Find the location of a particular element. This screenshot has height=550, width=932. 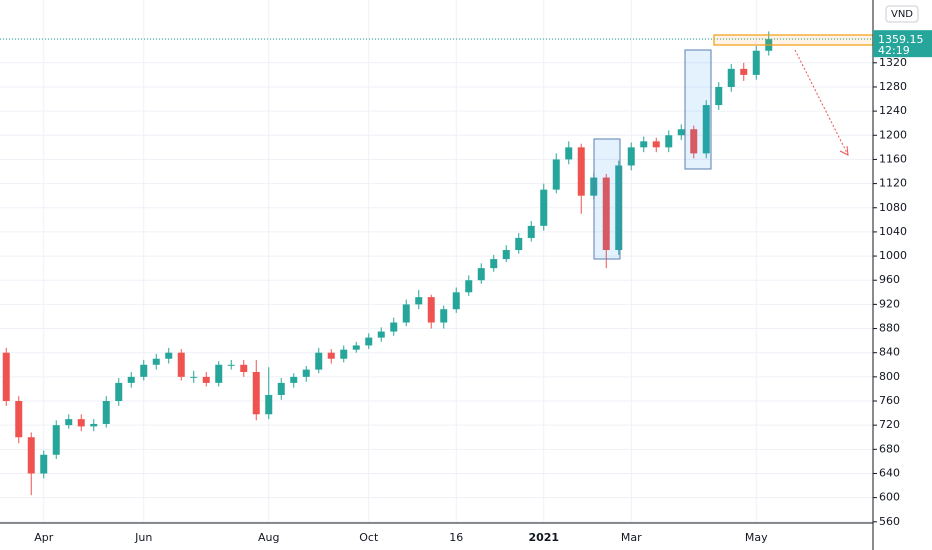

currency-badge is located at coordinates (902, 14).